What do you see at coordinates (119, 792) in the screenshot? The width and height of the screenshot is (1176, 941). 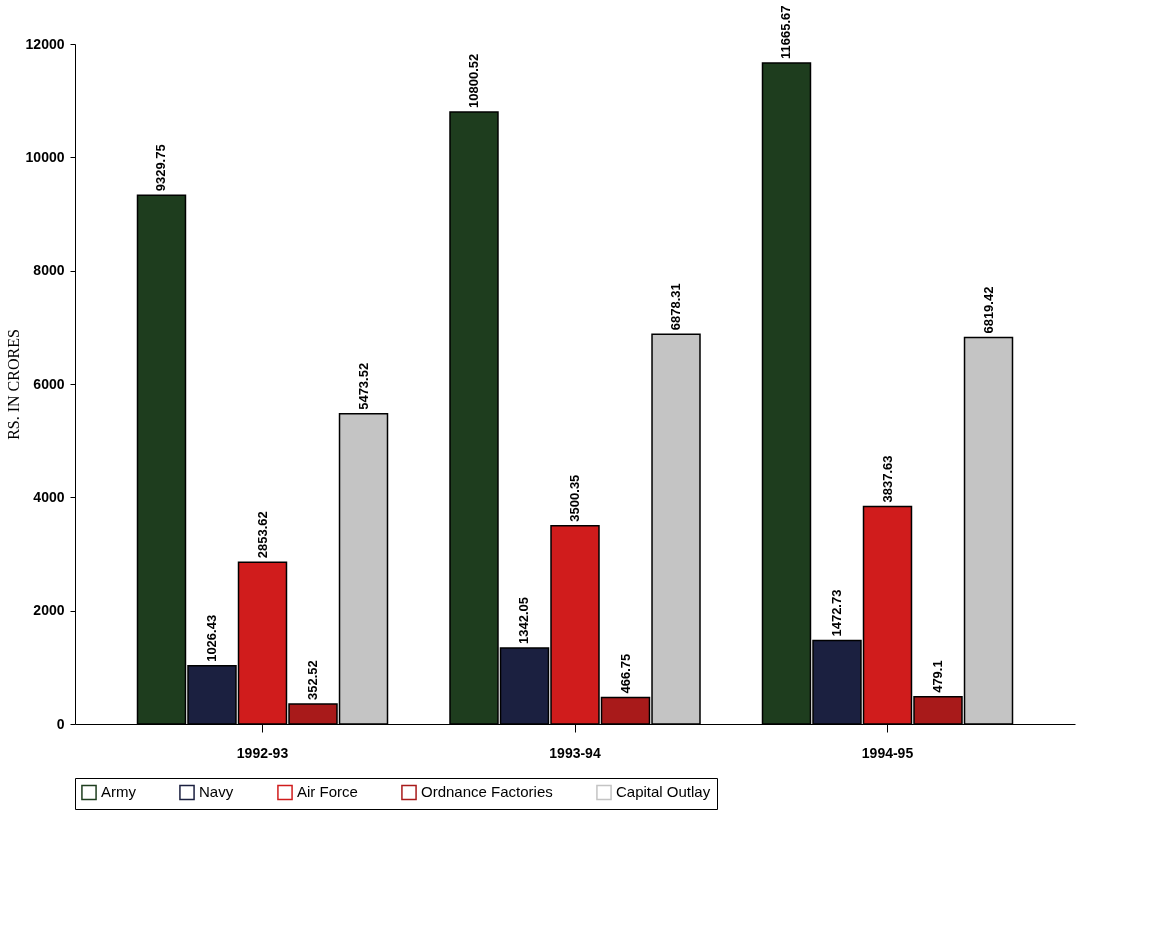 I see `legend-label: Army` at bounding box center [119, 792].